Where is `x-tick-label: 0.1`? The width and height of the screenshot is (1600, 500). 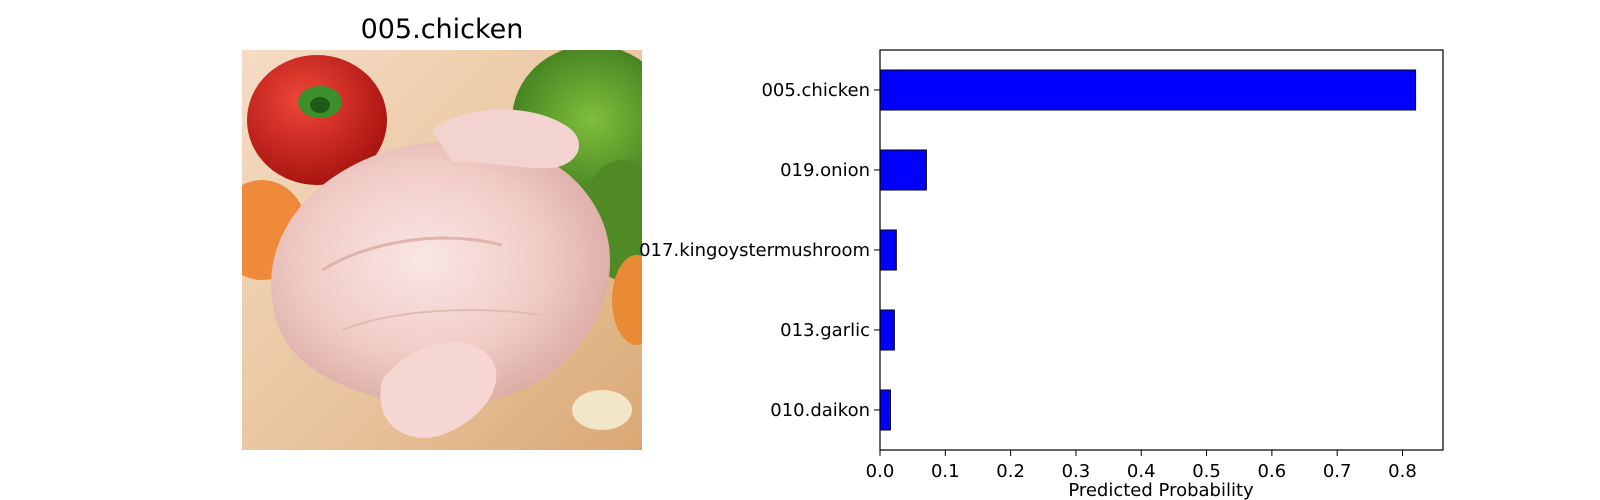 x-tick-label: 0.1 is located at coordinates (945, 471).